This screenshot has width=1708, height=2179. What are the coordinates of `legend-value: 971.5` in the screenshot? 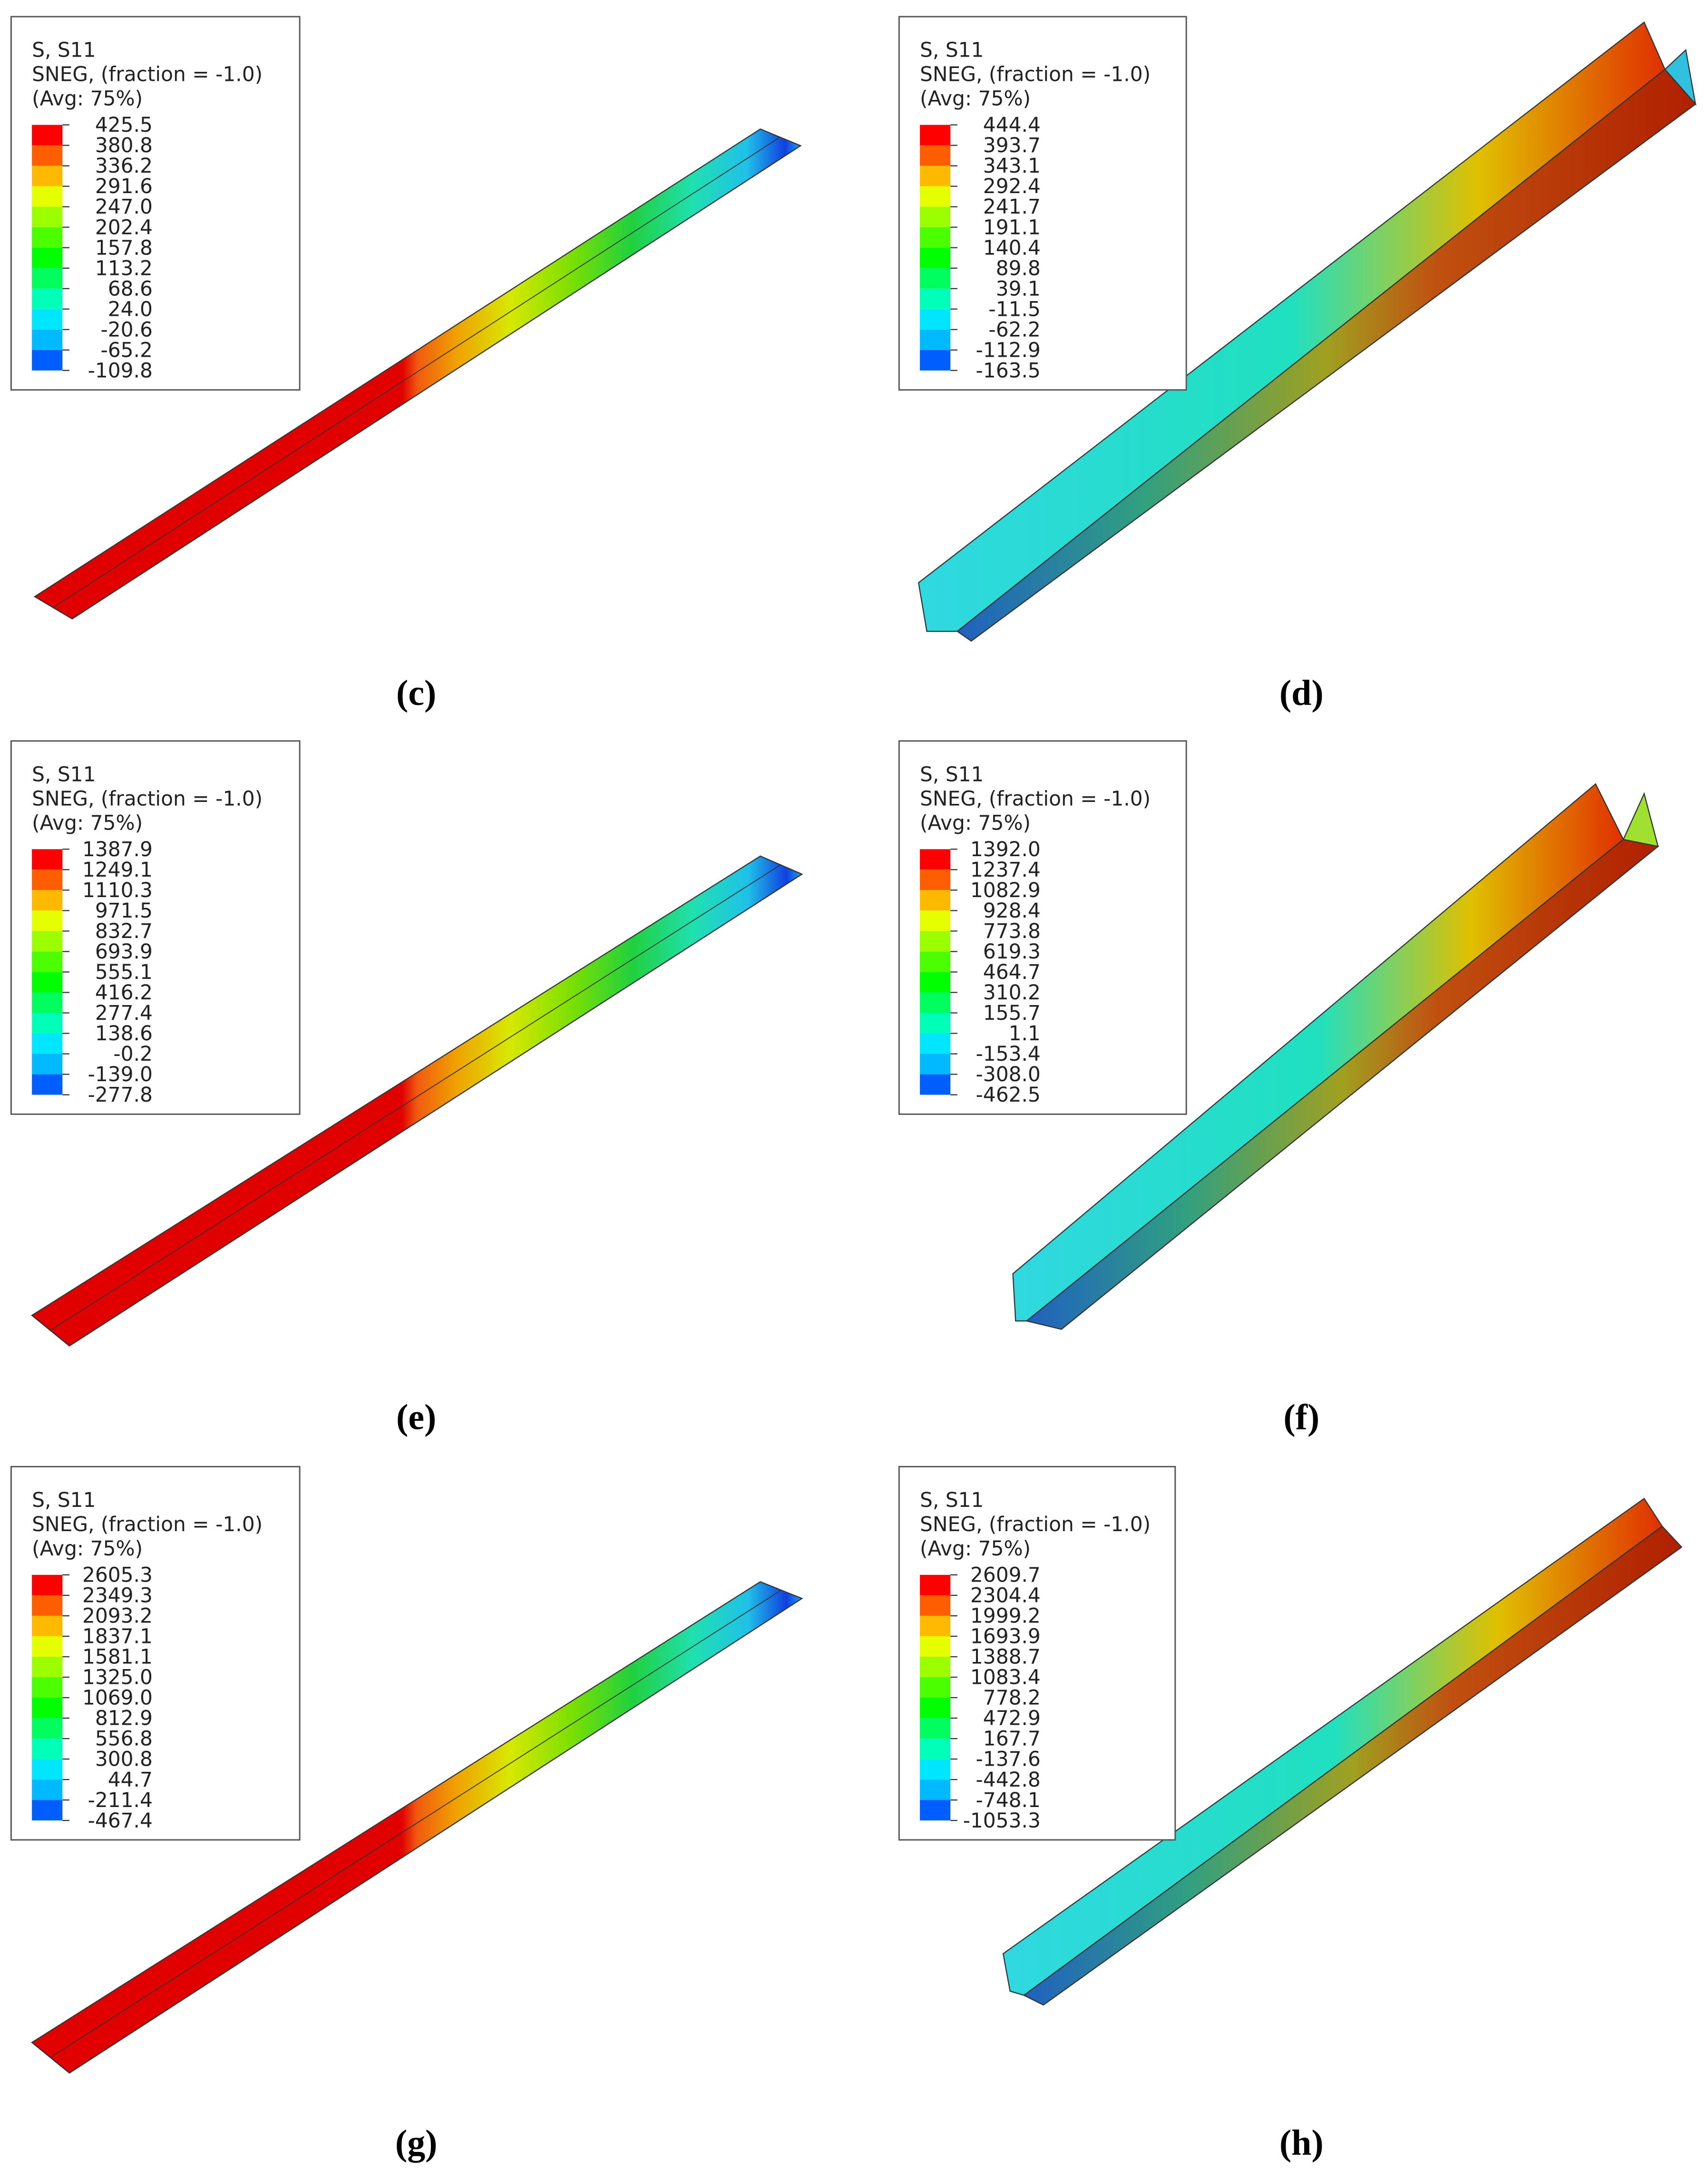 It's located at (124, 911).